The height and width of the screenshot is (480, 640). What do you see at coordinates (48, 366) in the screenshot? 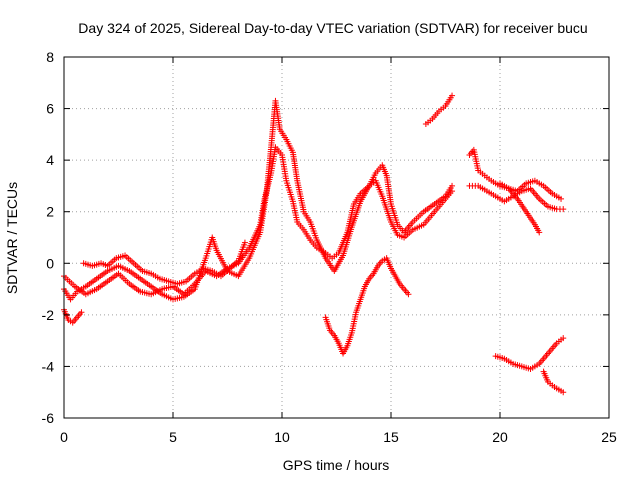
I see `y-tick-label: -4` at bounding box center [48, 366].